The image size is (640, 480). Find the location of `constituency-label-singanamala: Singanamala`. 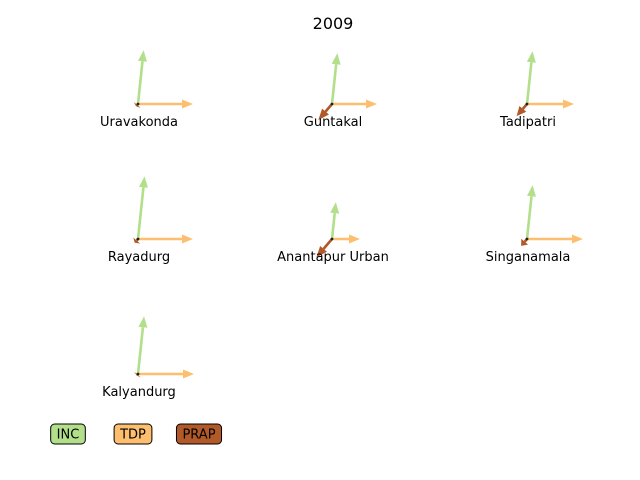

constituency-label-singanamala: Singanamala is located at coordinates (528, 257).